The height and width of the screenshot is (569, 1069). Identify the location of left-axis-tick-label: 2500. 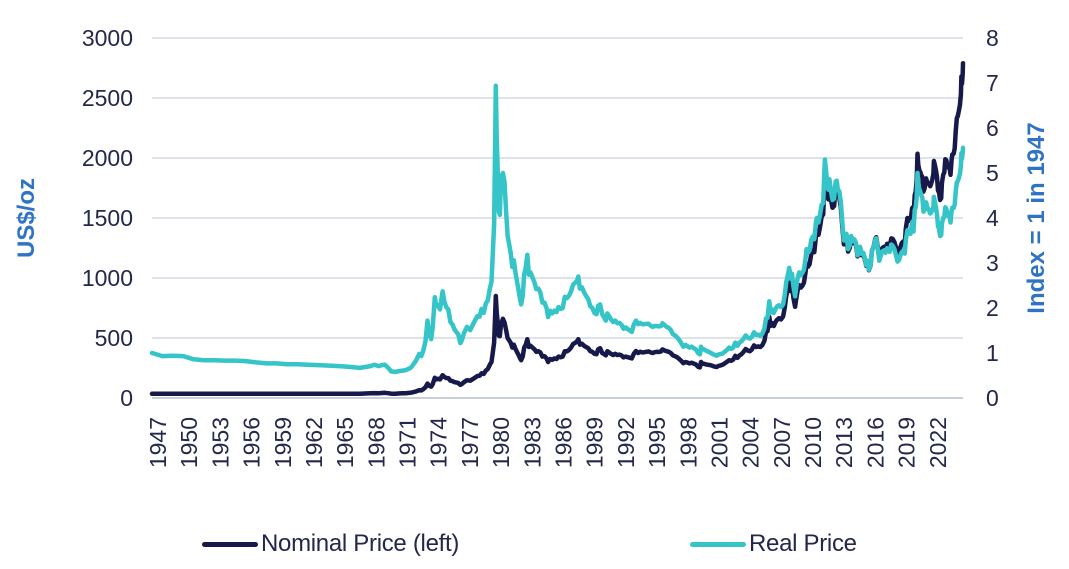
(107, 98).